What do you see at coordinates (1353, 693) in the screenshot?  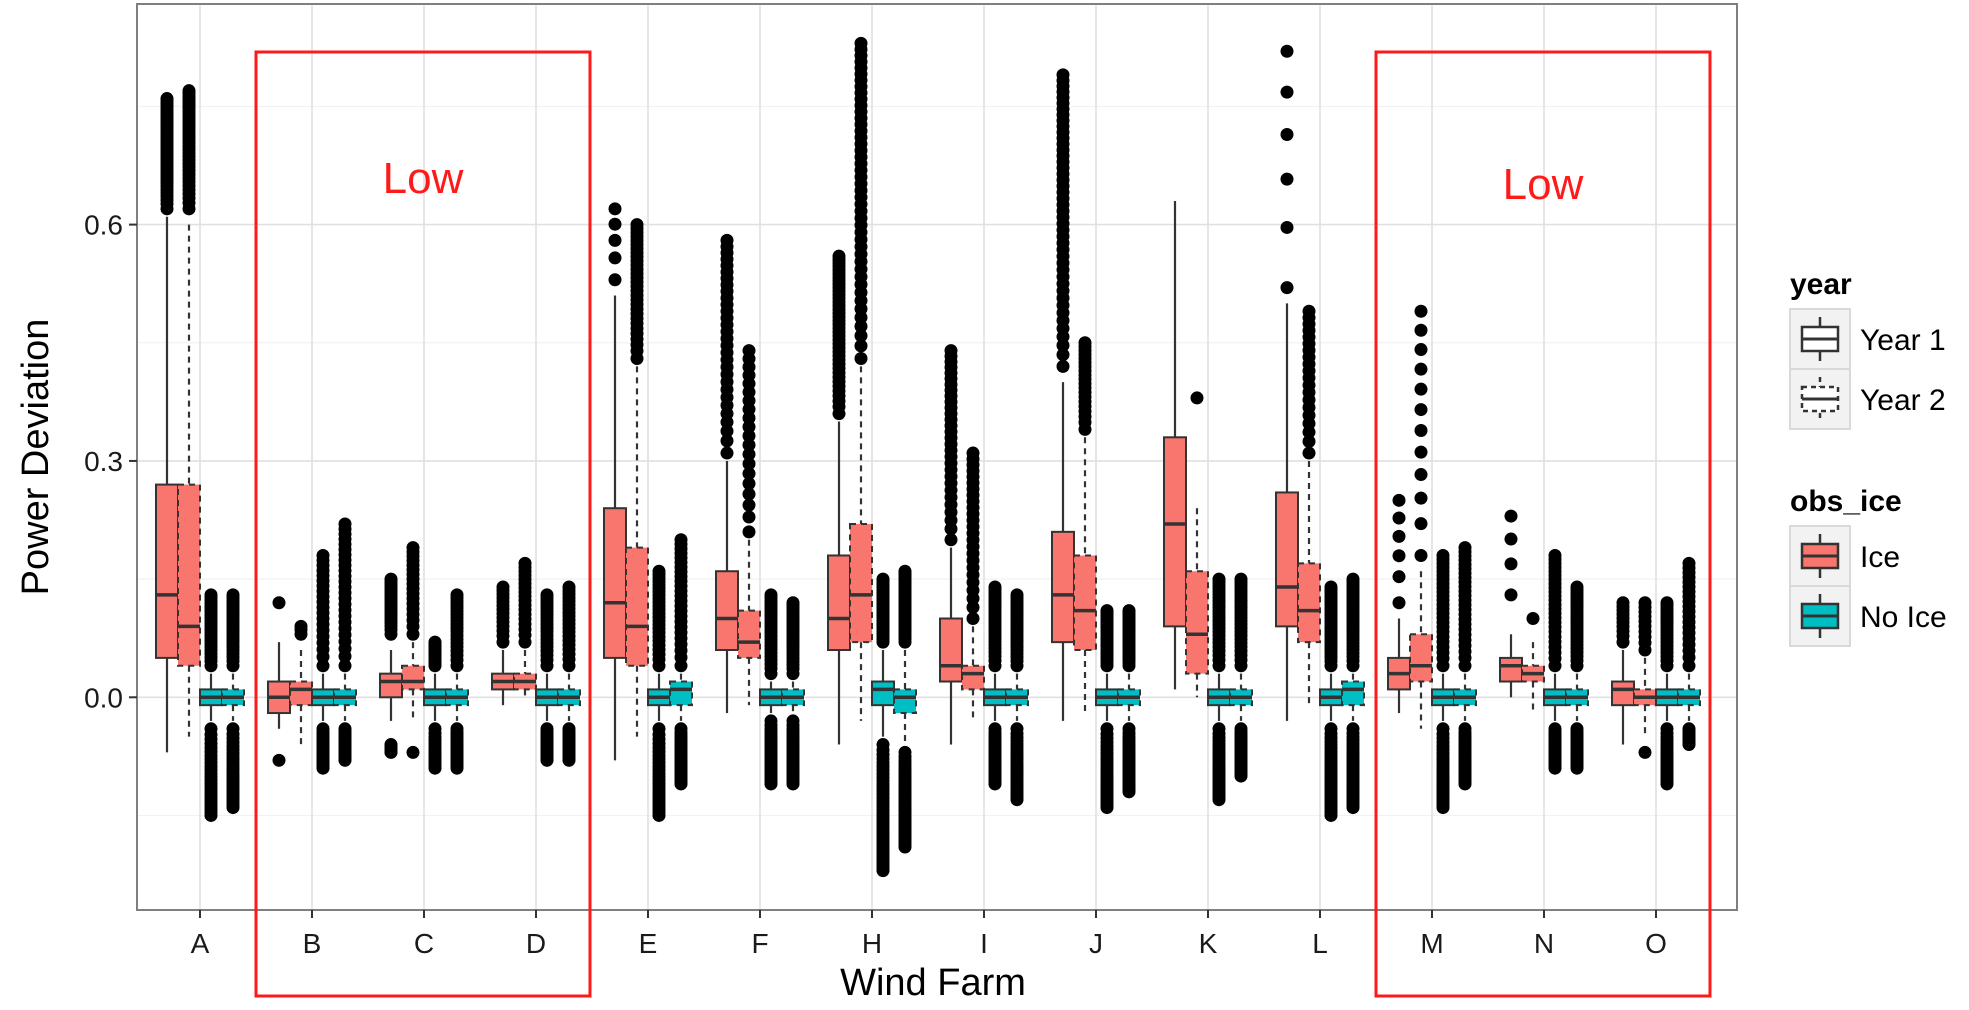 I see `box-L-NoIce-Year2` at bounding box center [1353, 693].